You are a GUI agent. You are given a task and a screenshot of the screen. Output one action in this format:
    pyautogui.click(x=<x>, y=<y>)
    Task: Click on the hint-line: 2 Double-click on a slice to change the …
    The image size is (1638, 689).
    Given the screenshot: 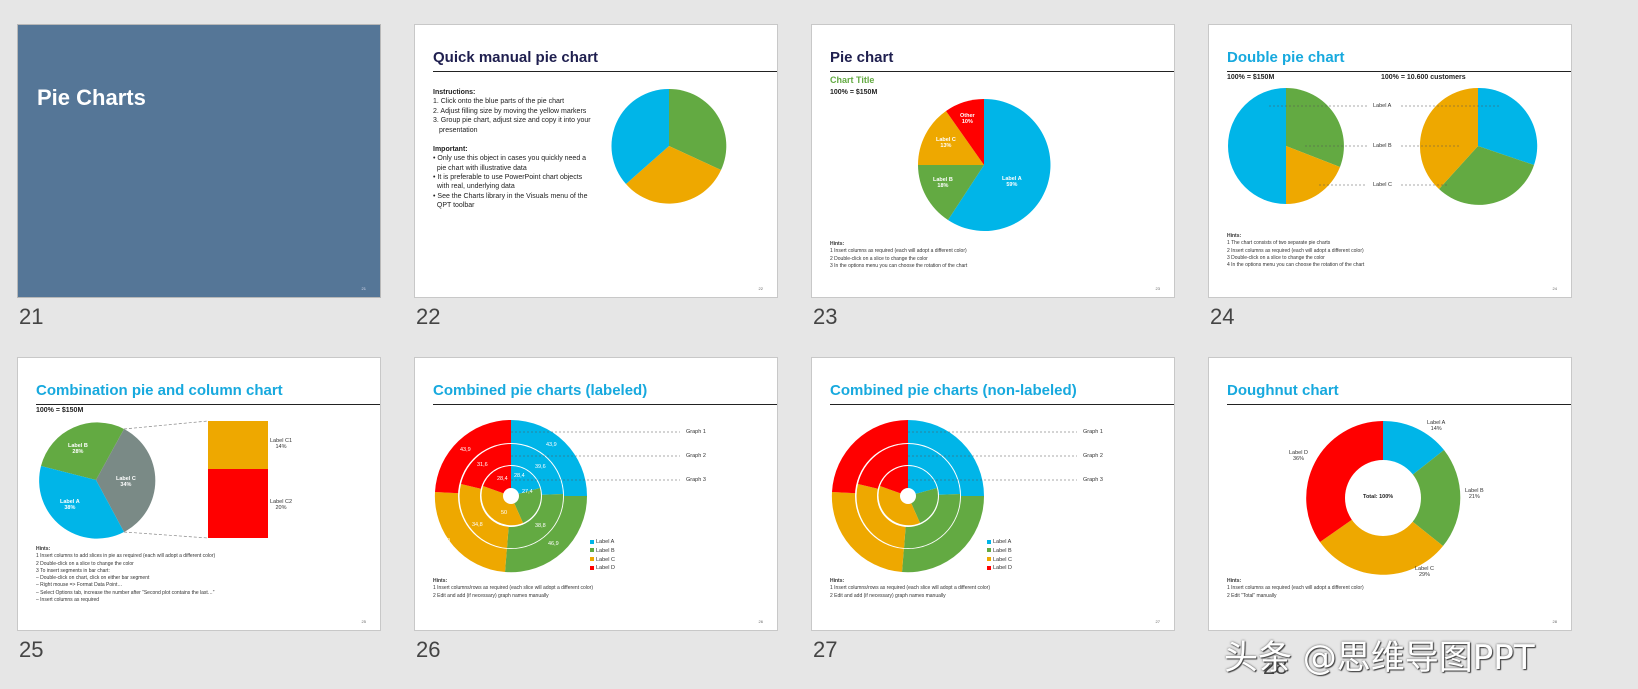 What is the action you would take?
    pyautogui.click(x=85, y=563)
    